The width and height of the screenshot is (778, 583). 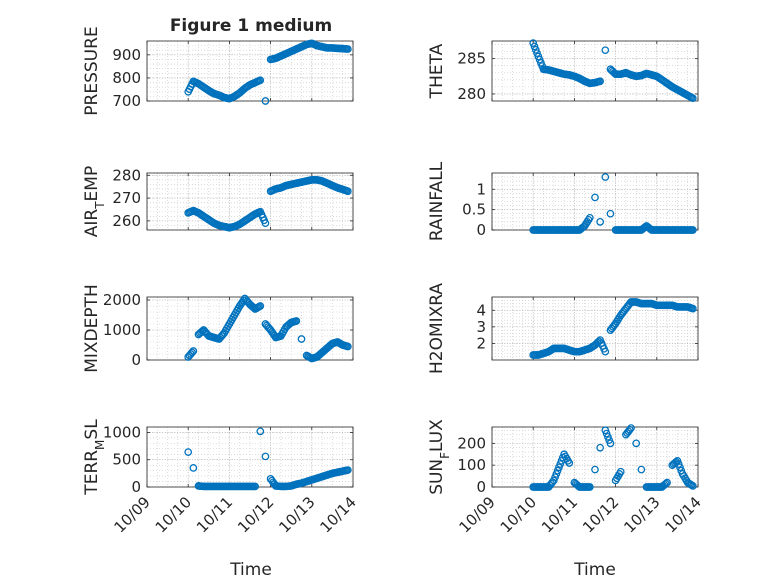 I want to click on subplot-air-temp: 260 270 280 AIRTEMP, so click(x=218, y=201).